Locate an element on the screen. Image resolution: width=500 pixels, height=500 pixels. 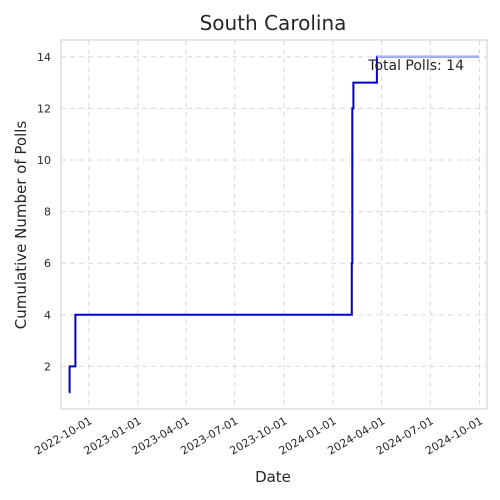
y-tick-label: 8 is located at coordinates (47, 212).